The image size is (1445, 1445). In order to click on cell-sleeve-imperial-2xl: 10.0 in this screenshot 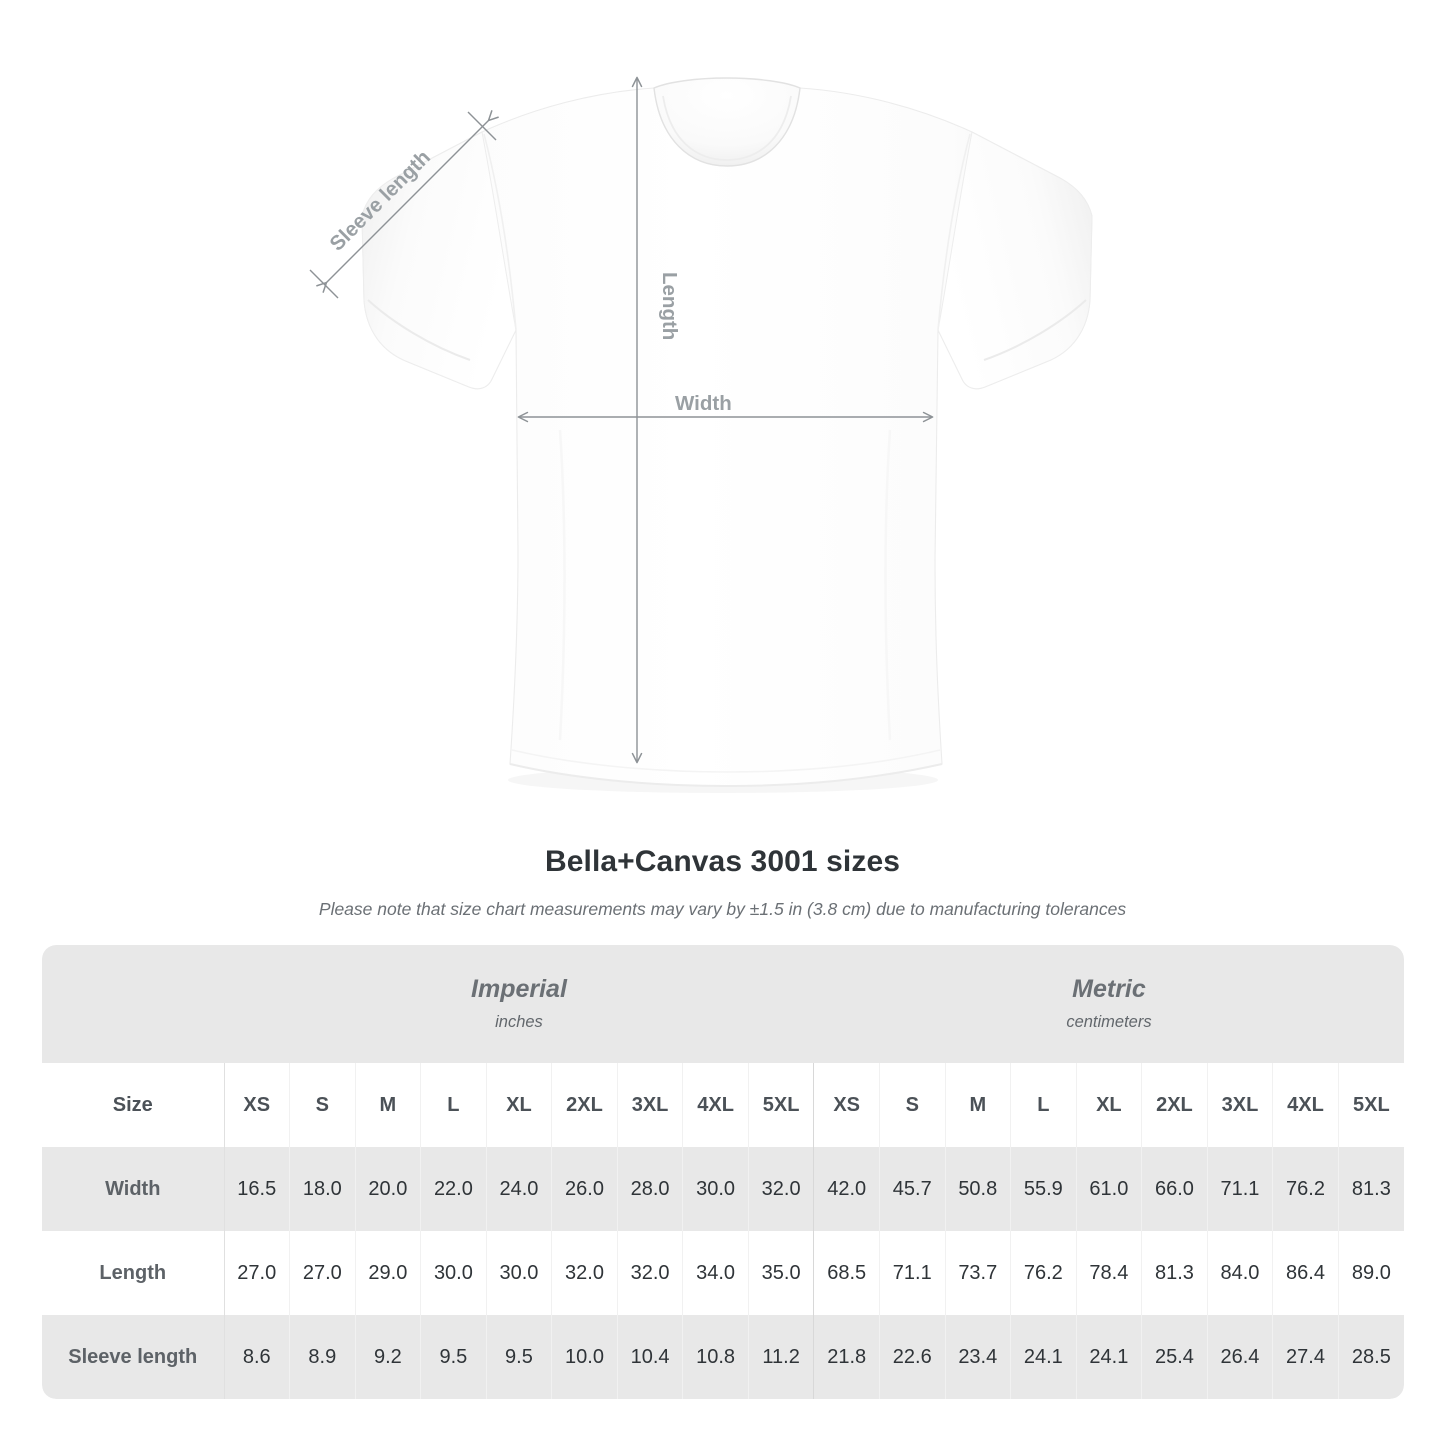, I will do `click(584, 1357)`.